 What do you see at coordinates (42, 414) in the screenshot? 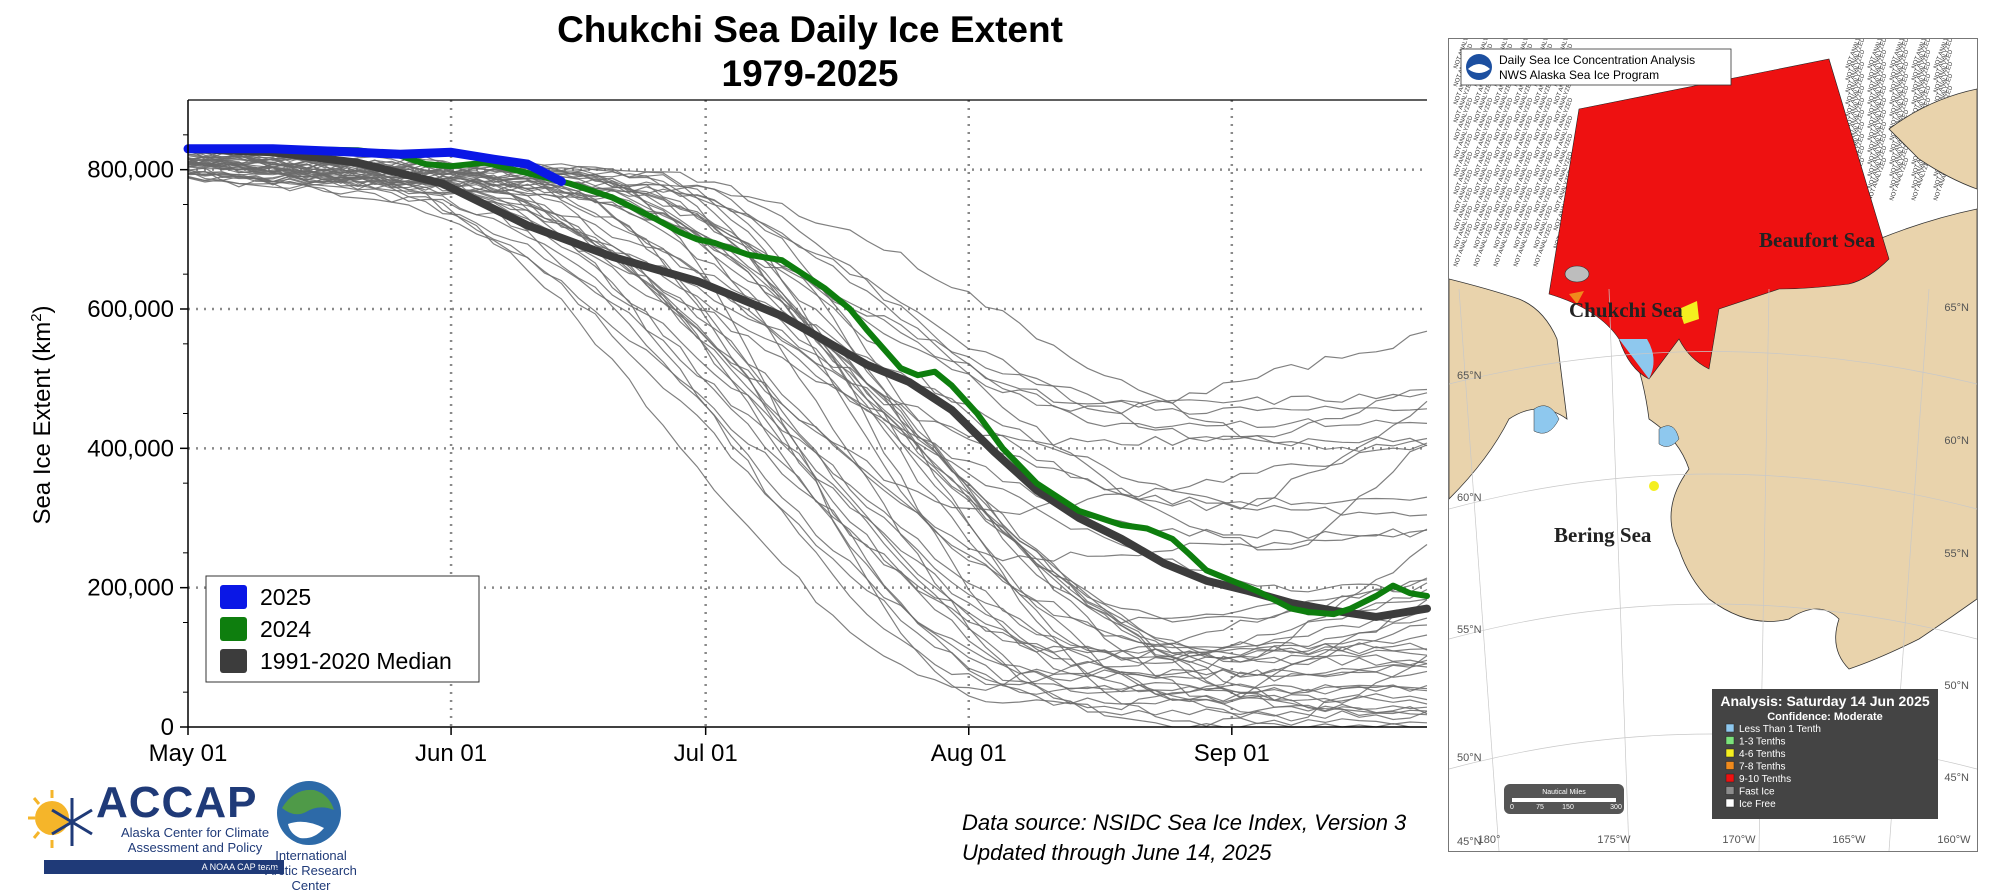
I see `y-axis-label: Sea Ice Extent (km2)` at bounding box center [42, 414].